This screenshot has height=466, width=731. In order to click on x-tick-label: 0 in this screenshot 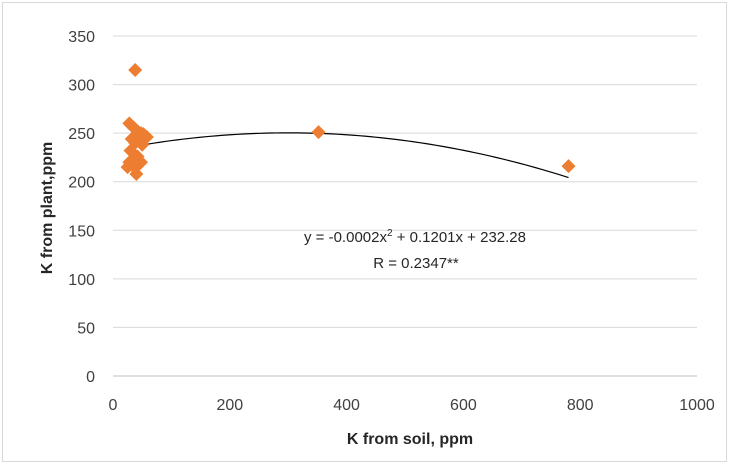, I will do `click(113, 405)`.